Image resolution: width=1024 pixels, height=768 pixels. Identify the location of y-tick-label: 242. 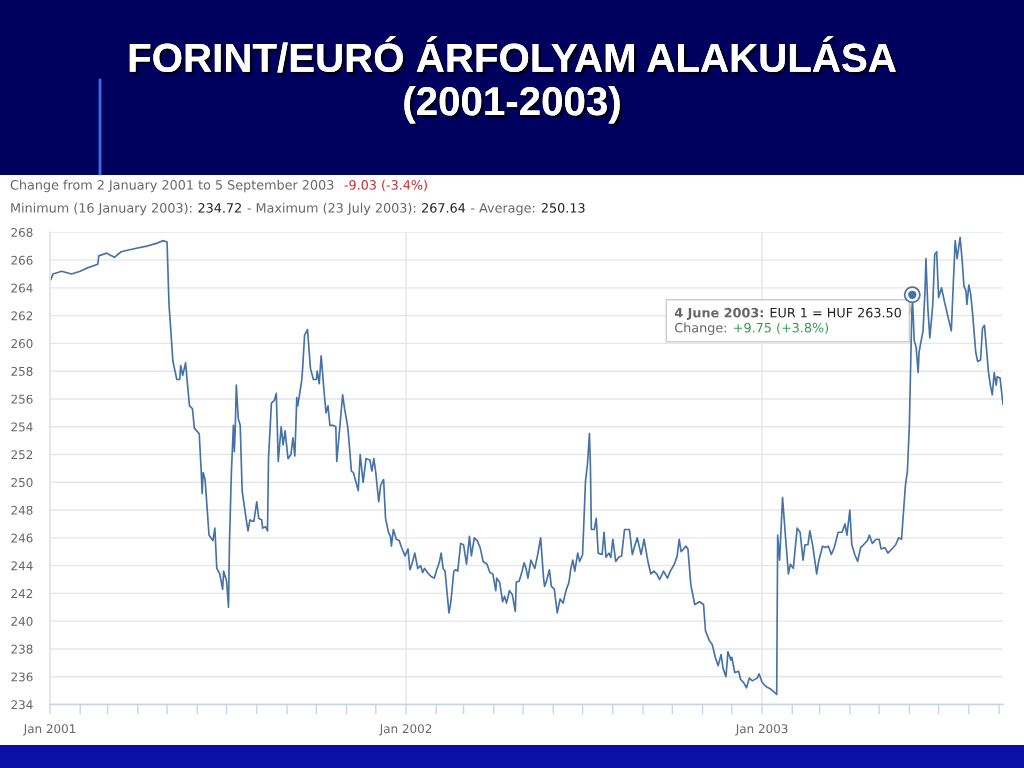
(22, 593).